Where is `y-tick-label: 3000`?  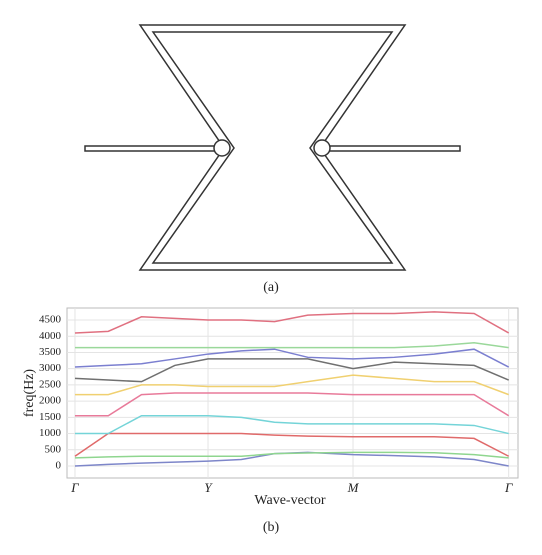 y-tick-label: 3000 is located at coordinates (50, 368).